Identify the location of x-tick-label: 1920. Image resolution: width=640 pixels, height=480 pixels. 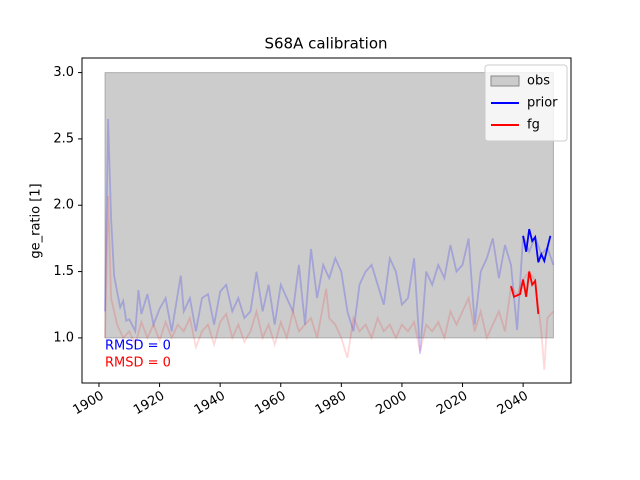
(149, 404).